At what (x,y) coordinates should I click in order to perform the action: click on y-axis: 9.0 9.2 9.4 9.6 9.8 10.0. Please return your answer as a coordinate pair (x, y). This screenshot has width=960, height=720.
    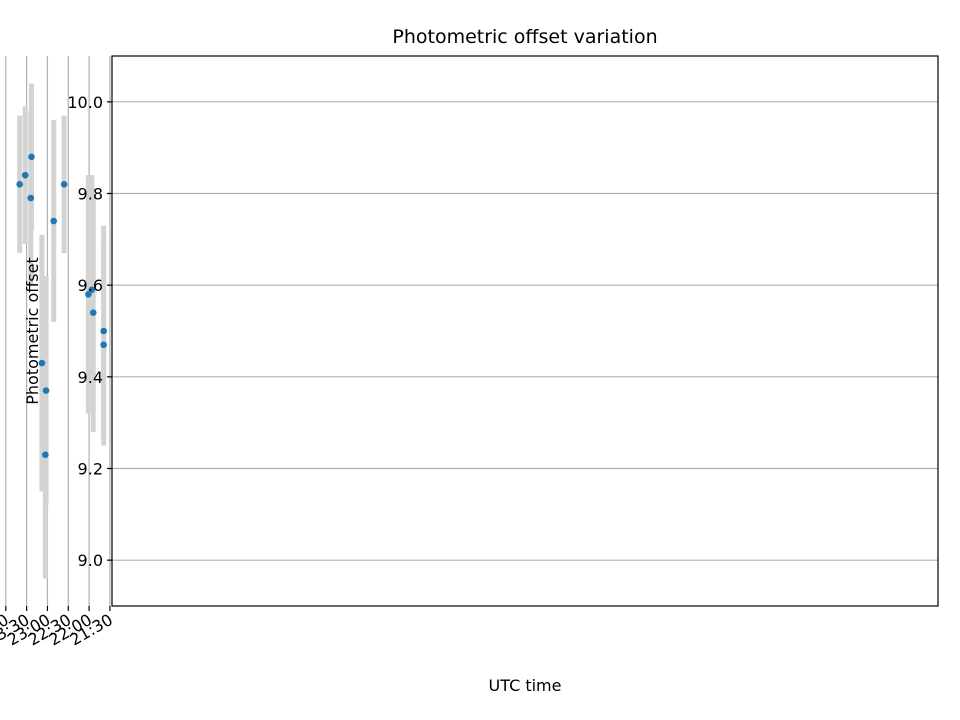
    Looking at the image, I should click on (89, 331).